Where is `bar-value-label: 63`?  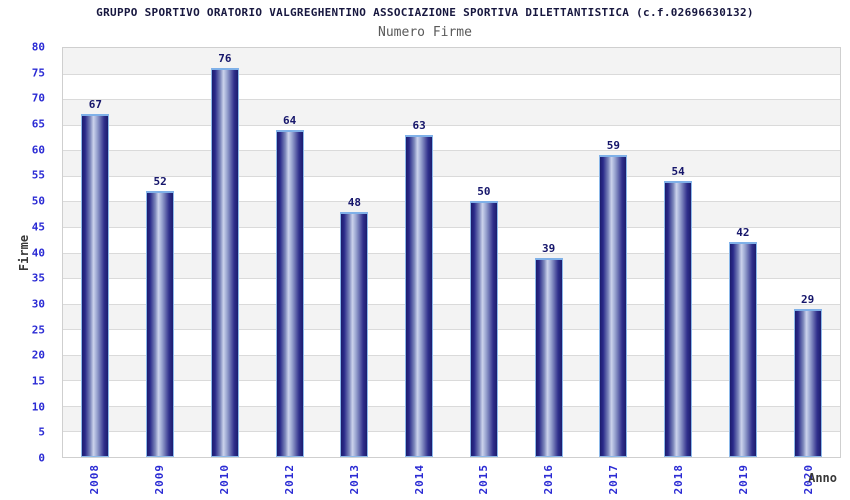
bar-value-label: 63 is located at coordinates (419, 125).